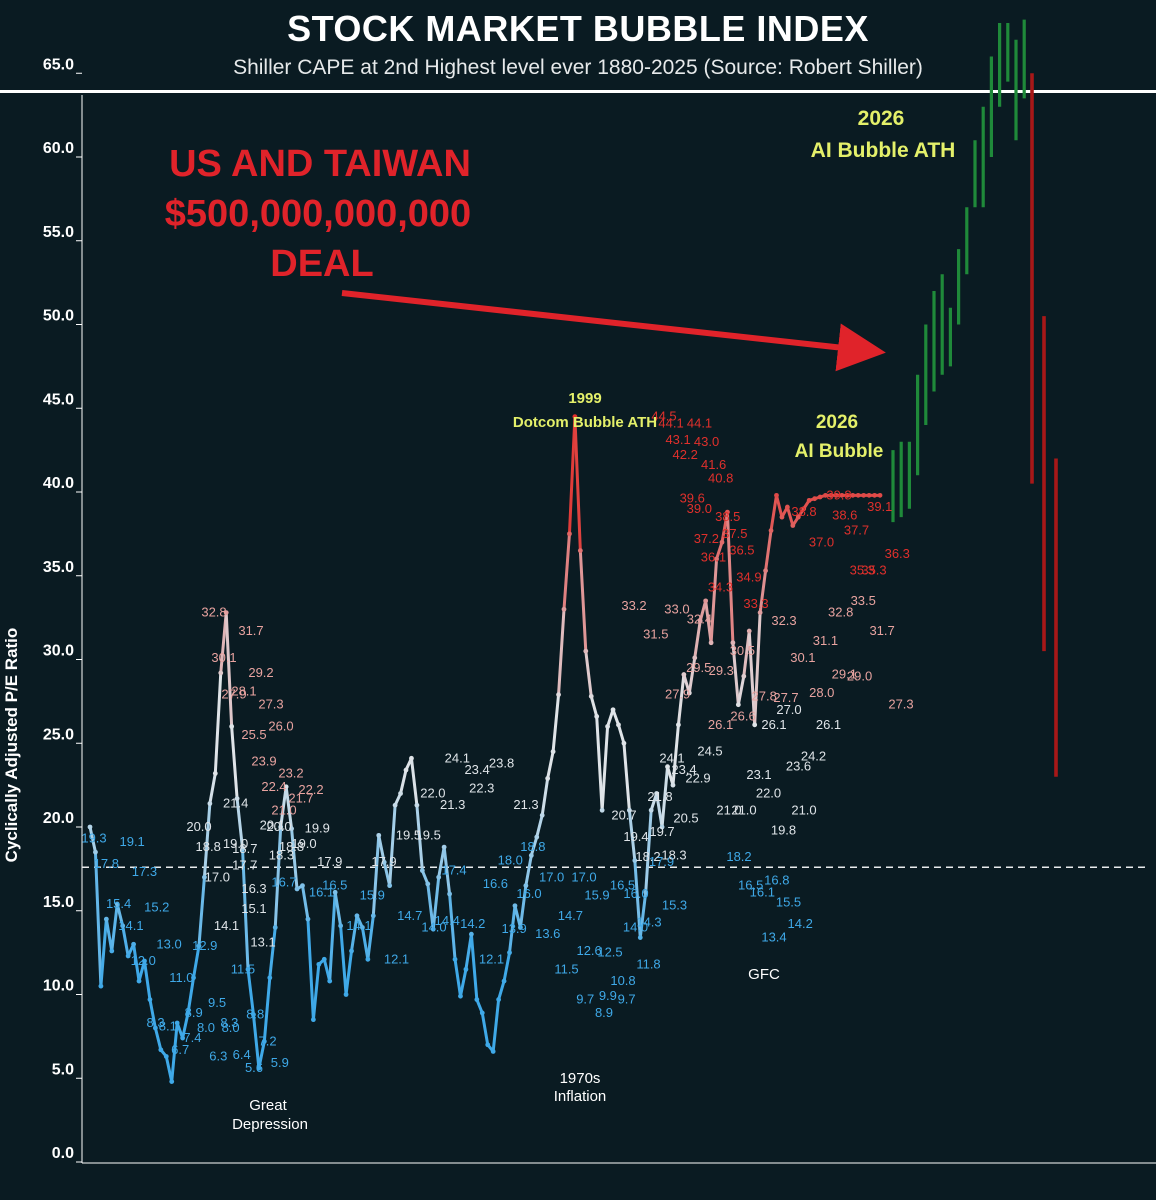 The image size is (1156, 1200). What do you see at coordinates (773, 937) in the screenshot?
I see `value-label: 13.4` at bounding box center [773, 937].